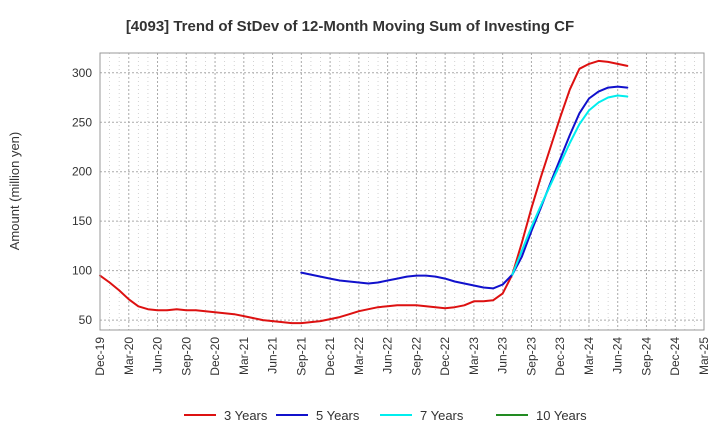 This screenshot has width=720, height=440. What do you see at coordinates (675, 356) in the screenshot?
I see `x-tick-label: Dec-24` at bounding box center [675, 356].